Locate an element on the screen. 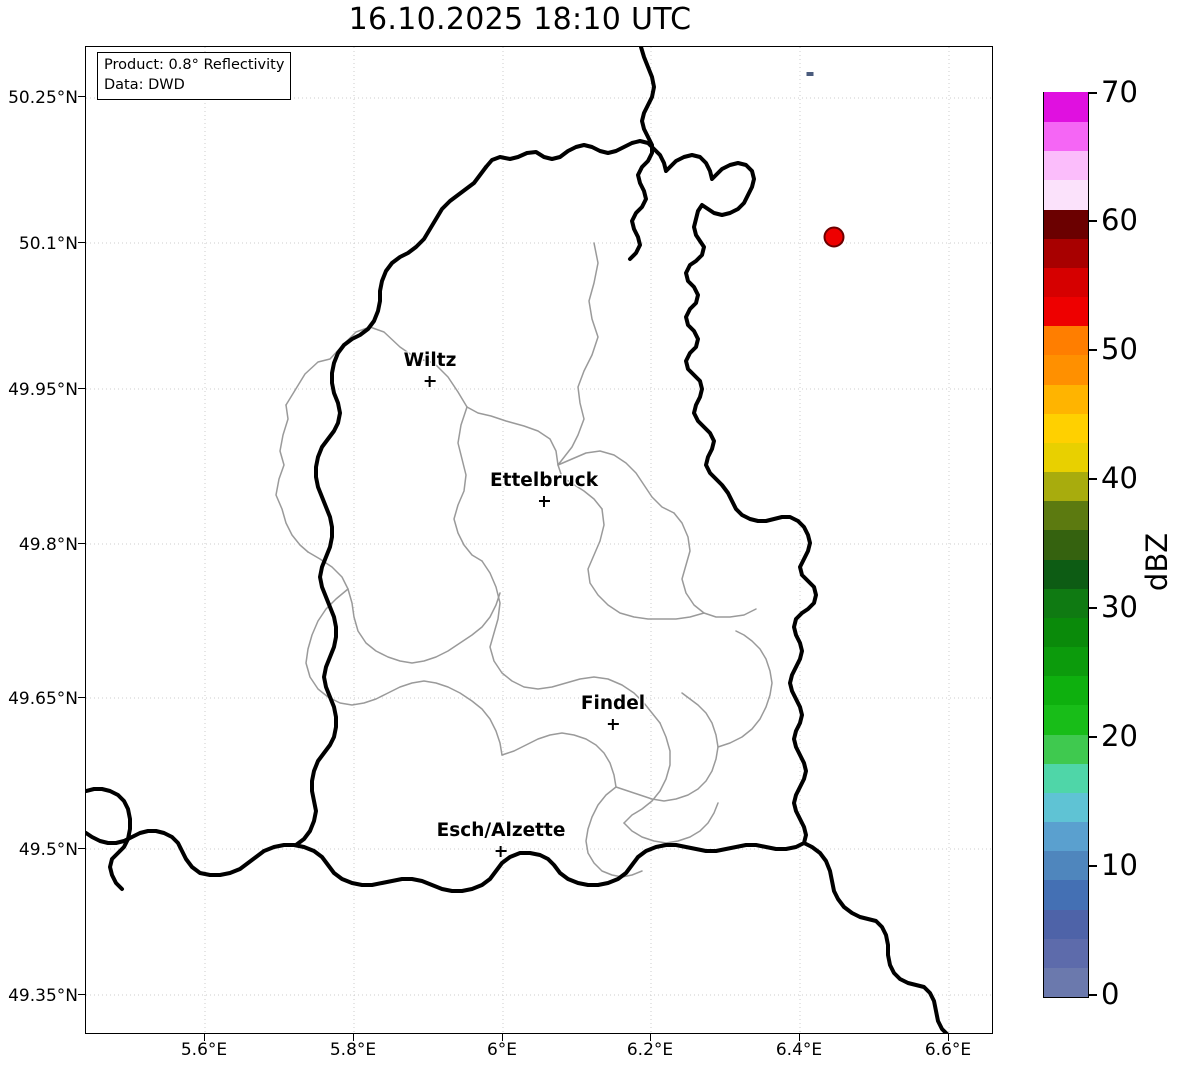 Image resolution: width=1184 pixels, height=1081 pixels. x-tick-label: 5.8°E is located at coordinates (353, 1050).